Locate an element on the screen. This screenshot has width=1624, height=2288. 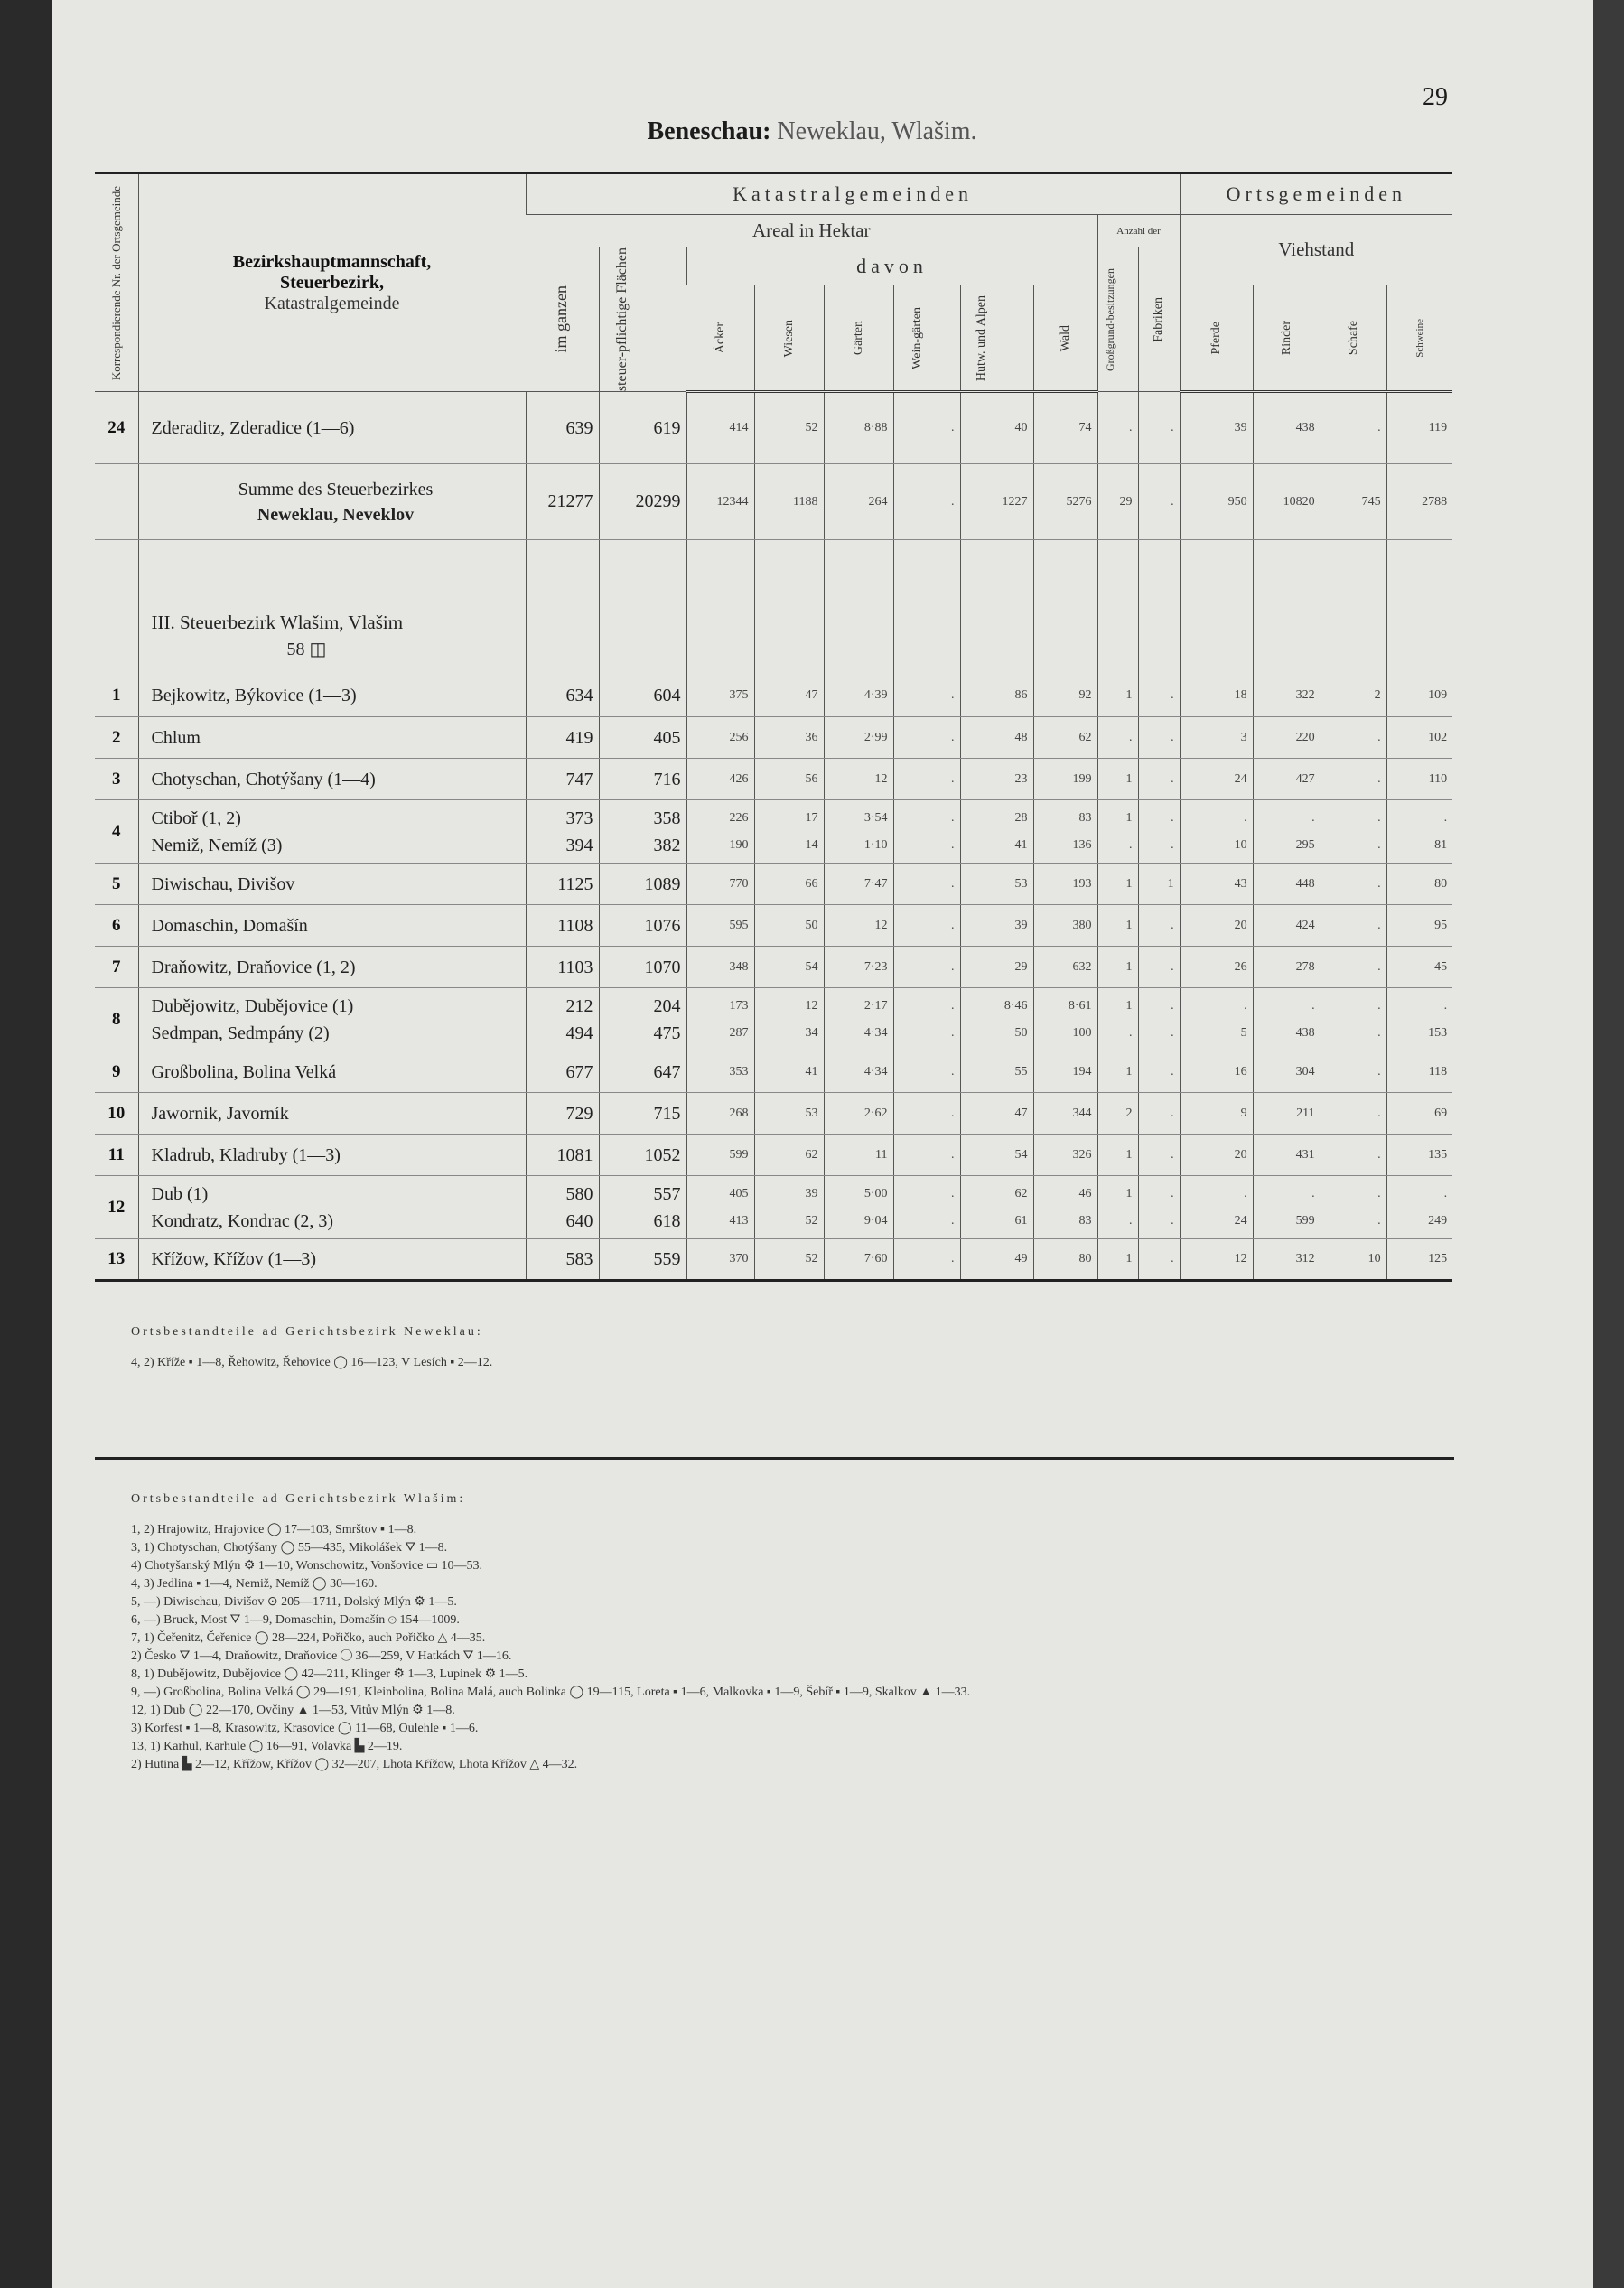
cell: . 599 is located at coordinates (1286, 1207).